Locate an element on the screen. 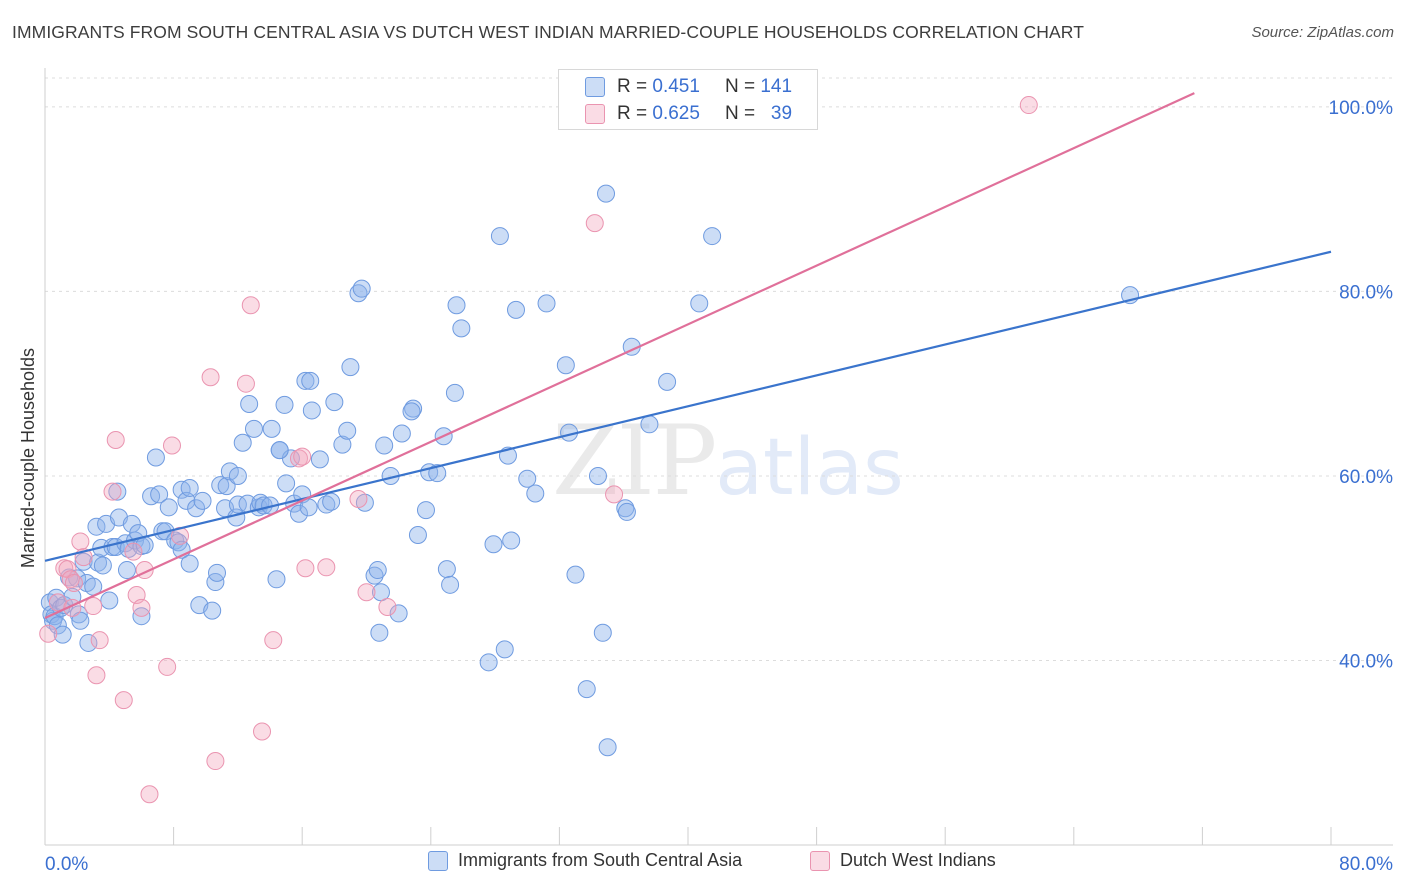  legend-label: Dutch West Indians is located at coordinates (918, 860).